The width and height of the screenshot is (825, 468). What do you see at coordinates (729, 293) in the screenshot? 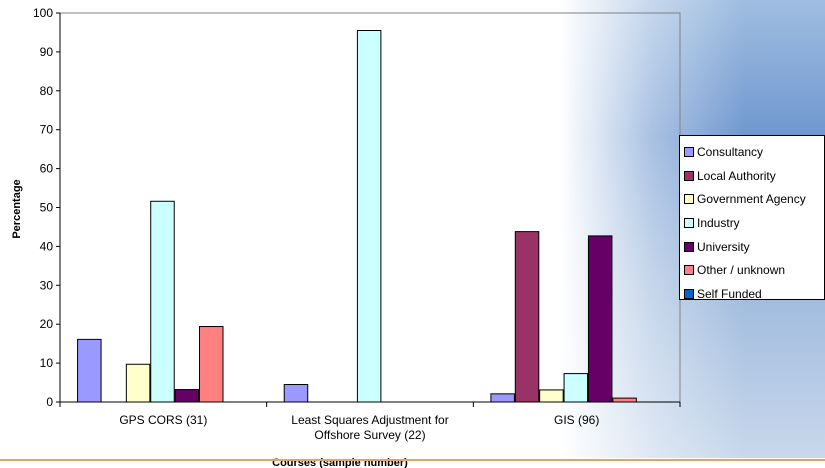
I see `legend-label: Self Funded` at bounding box center [729, 293].